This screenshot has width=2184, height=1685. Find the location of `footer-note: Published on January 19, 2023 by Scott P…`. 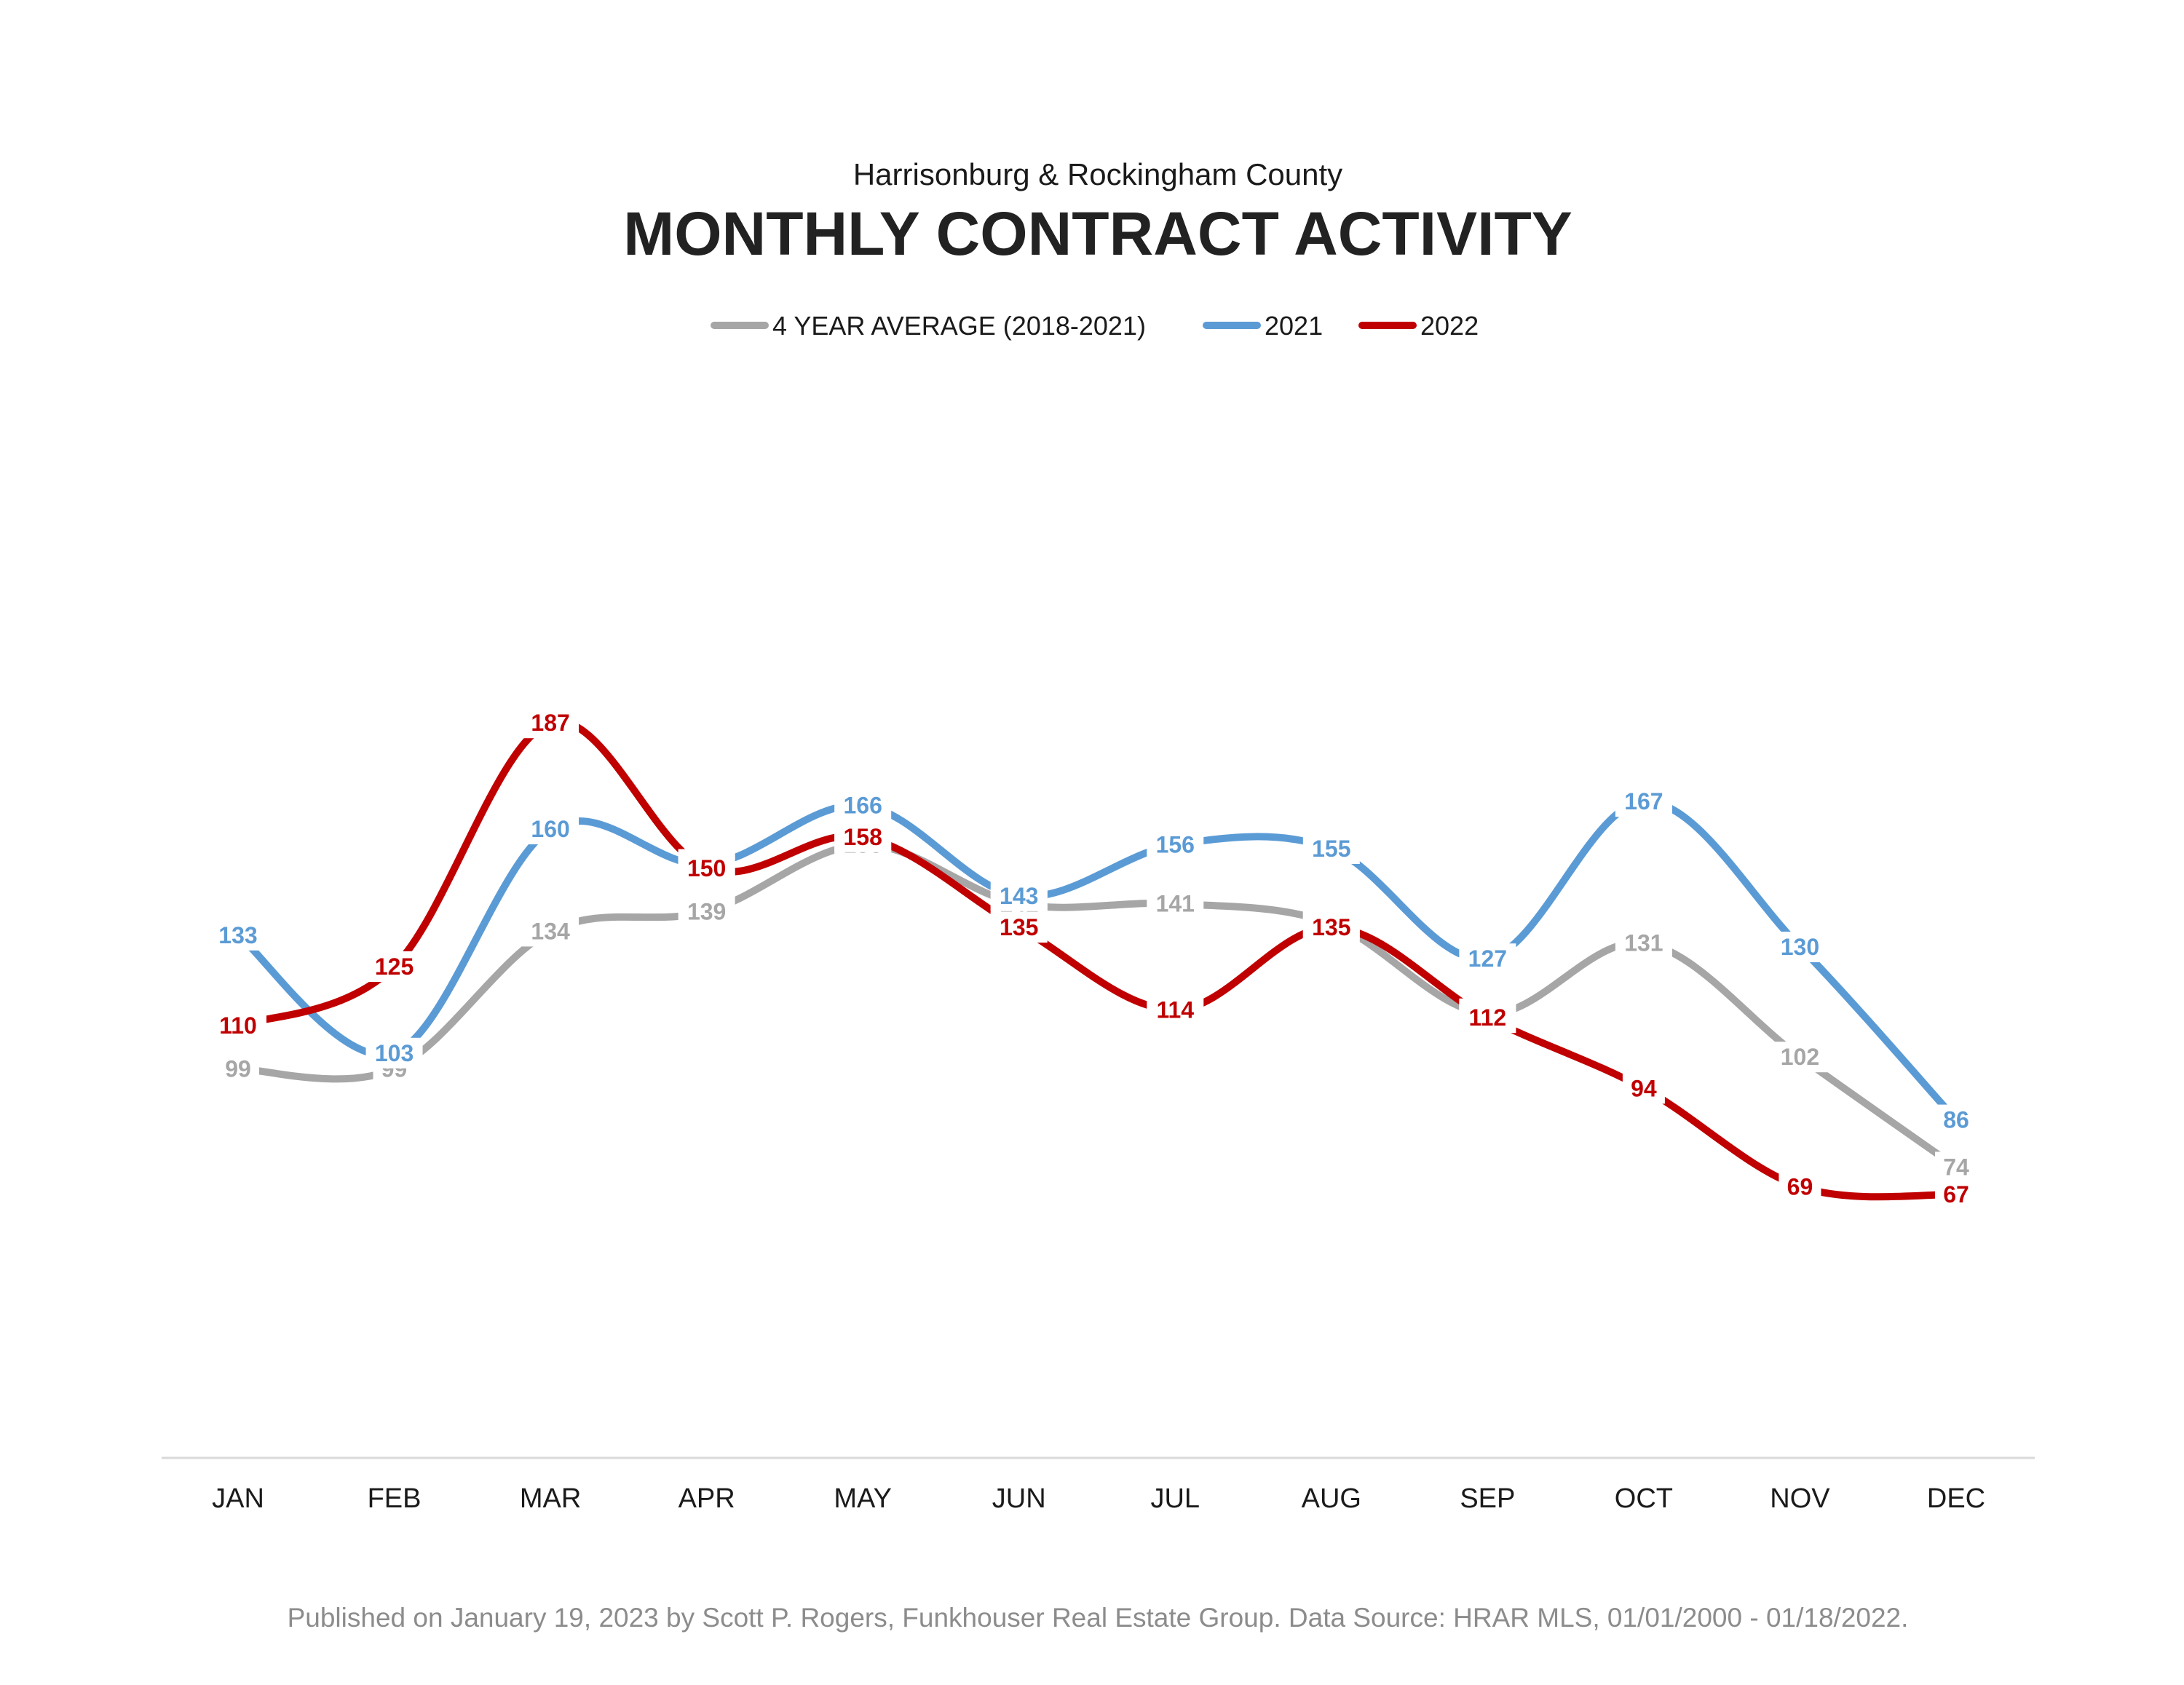

footer-note: Published on January 19, 2023 by Scott P… is located at coordinates (1098, 1618).